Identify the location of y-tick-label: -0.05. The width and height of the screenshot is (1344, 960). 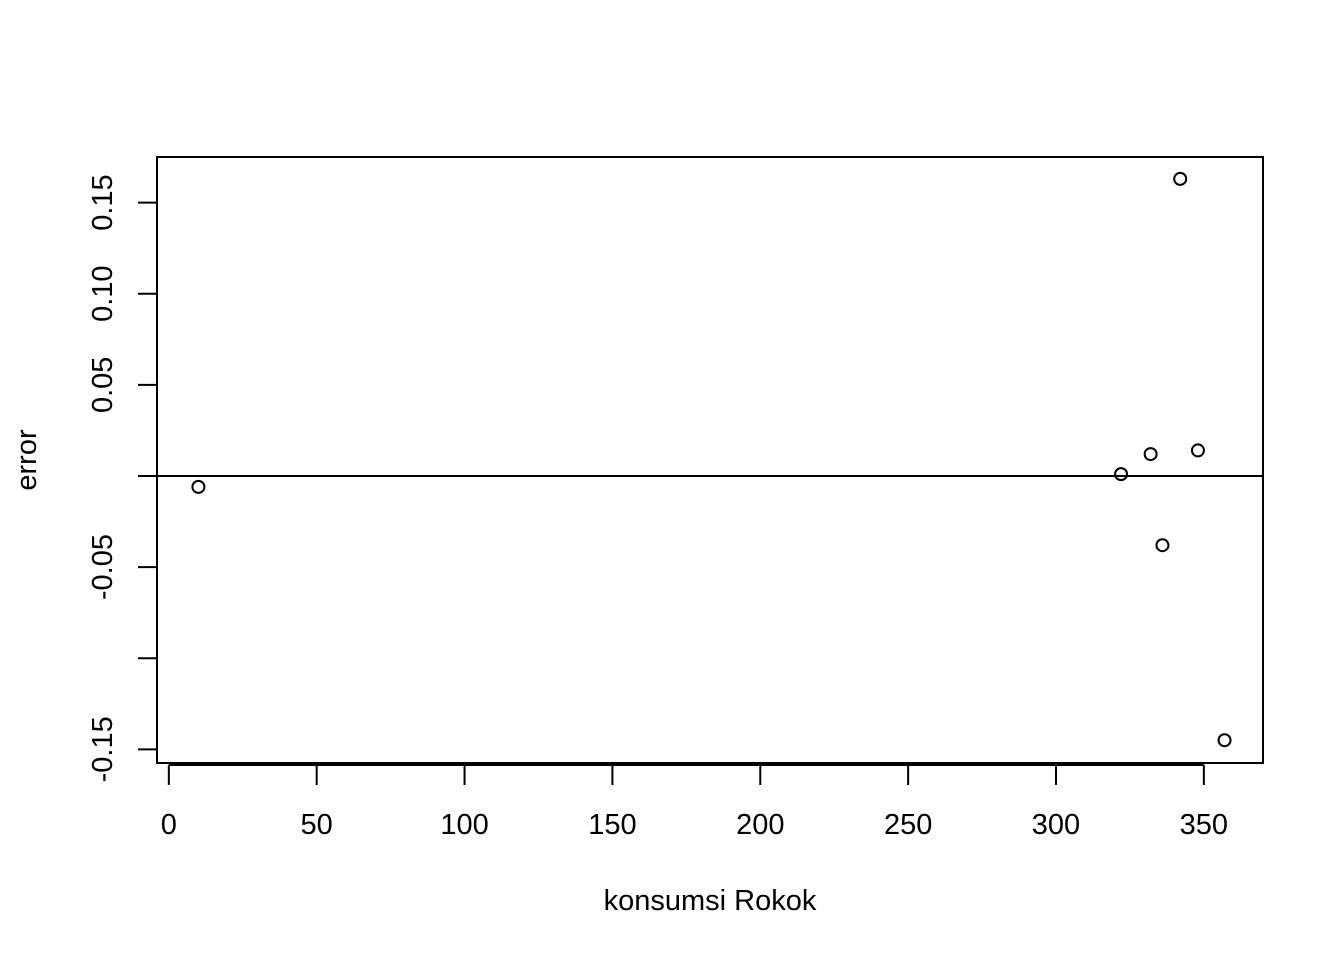
(103, 567).